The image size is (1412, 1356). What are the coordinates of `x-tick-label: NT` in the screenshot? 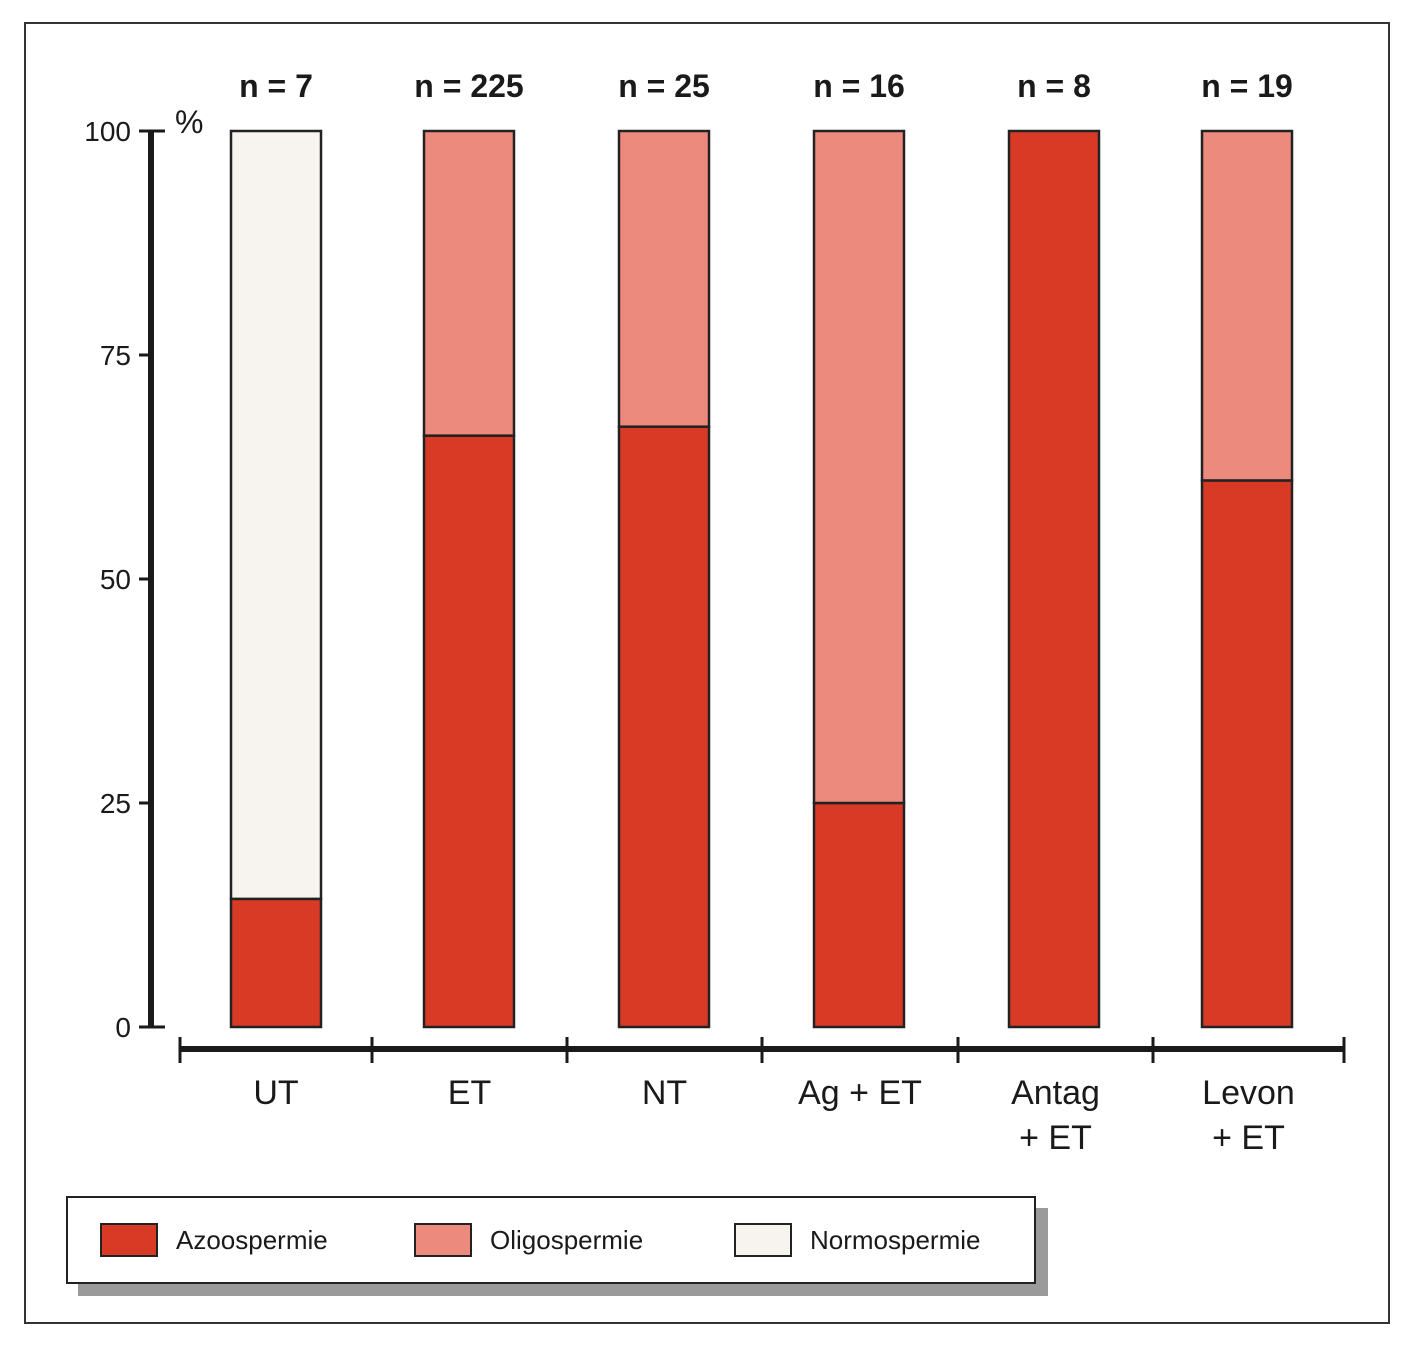 It's located at (664, 1093).